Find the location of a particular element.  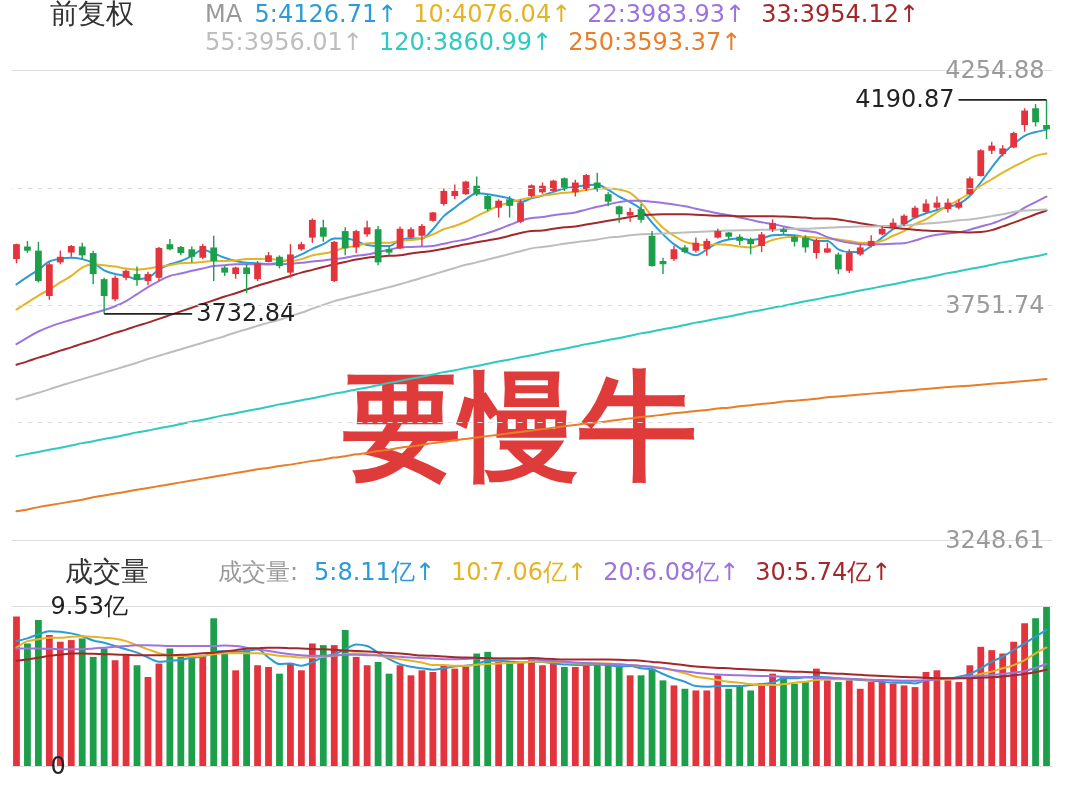

text: 30:5.74亿↑ is located at coordinates (823, 572).